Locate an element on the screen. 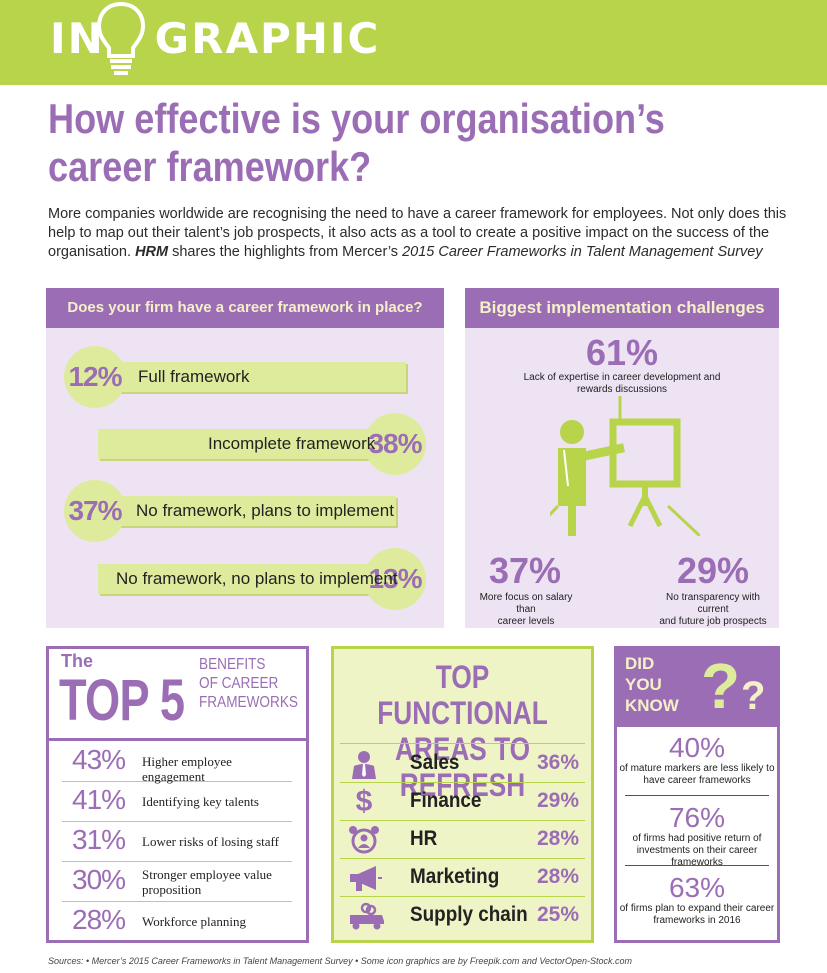 The height and width of the screenshot is (973, 827). headline-line2: career framework? is located at coordinates (210, 166).